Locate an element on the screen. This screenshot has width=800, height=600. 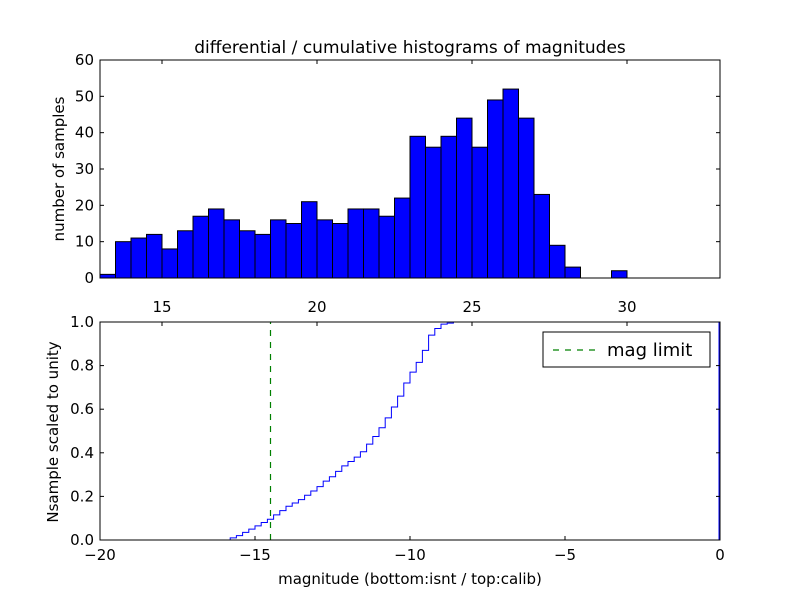
secondary-x-tick-label: 25 is located at coordinates (471, 307).